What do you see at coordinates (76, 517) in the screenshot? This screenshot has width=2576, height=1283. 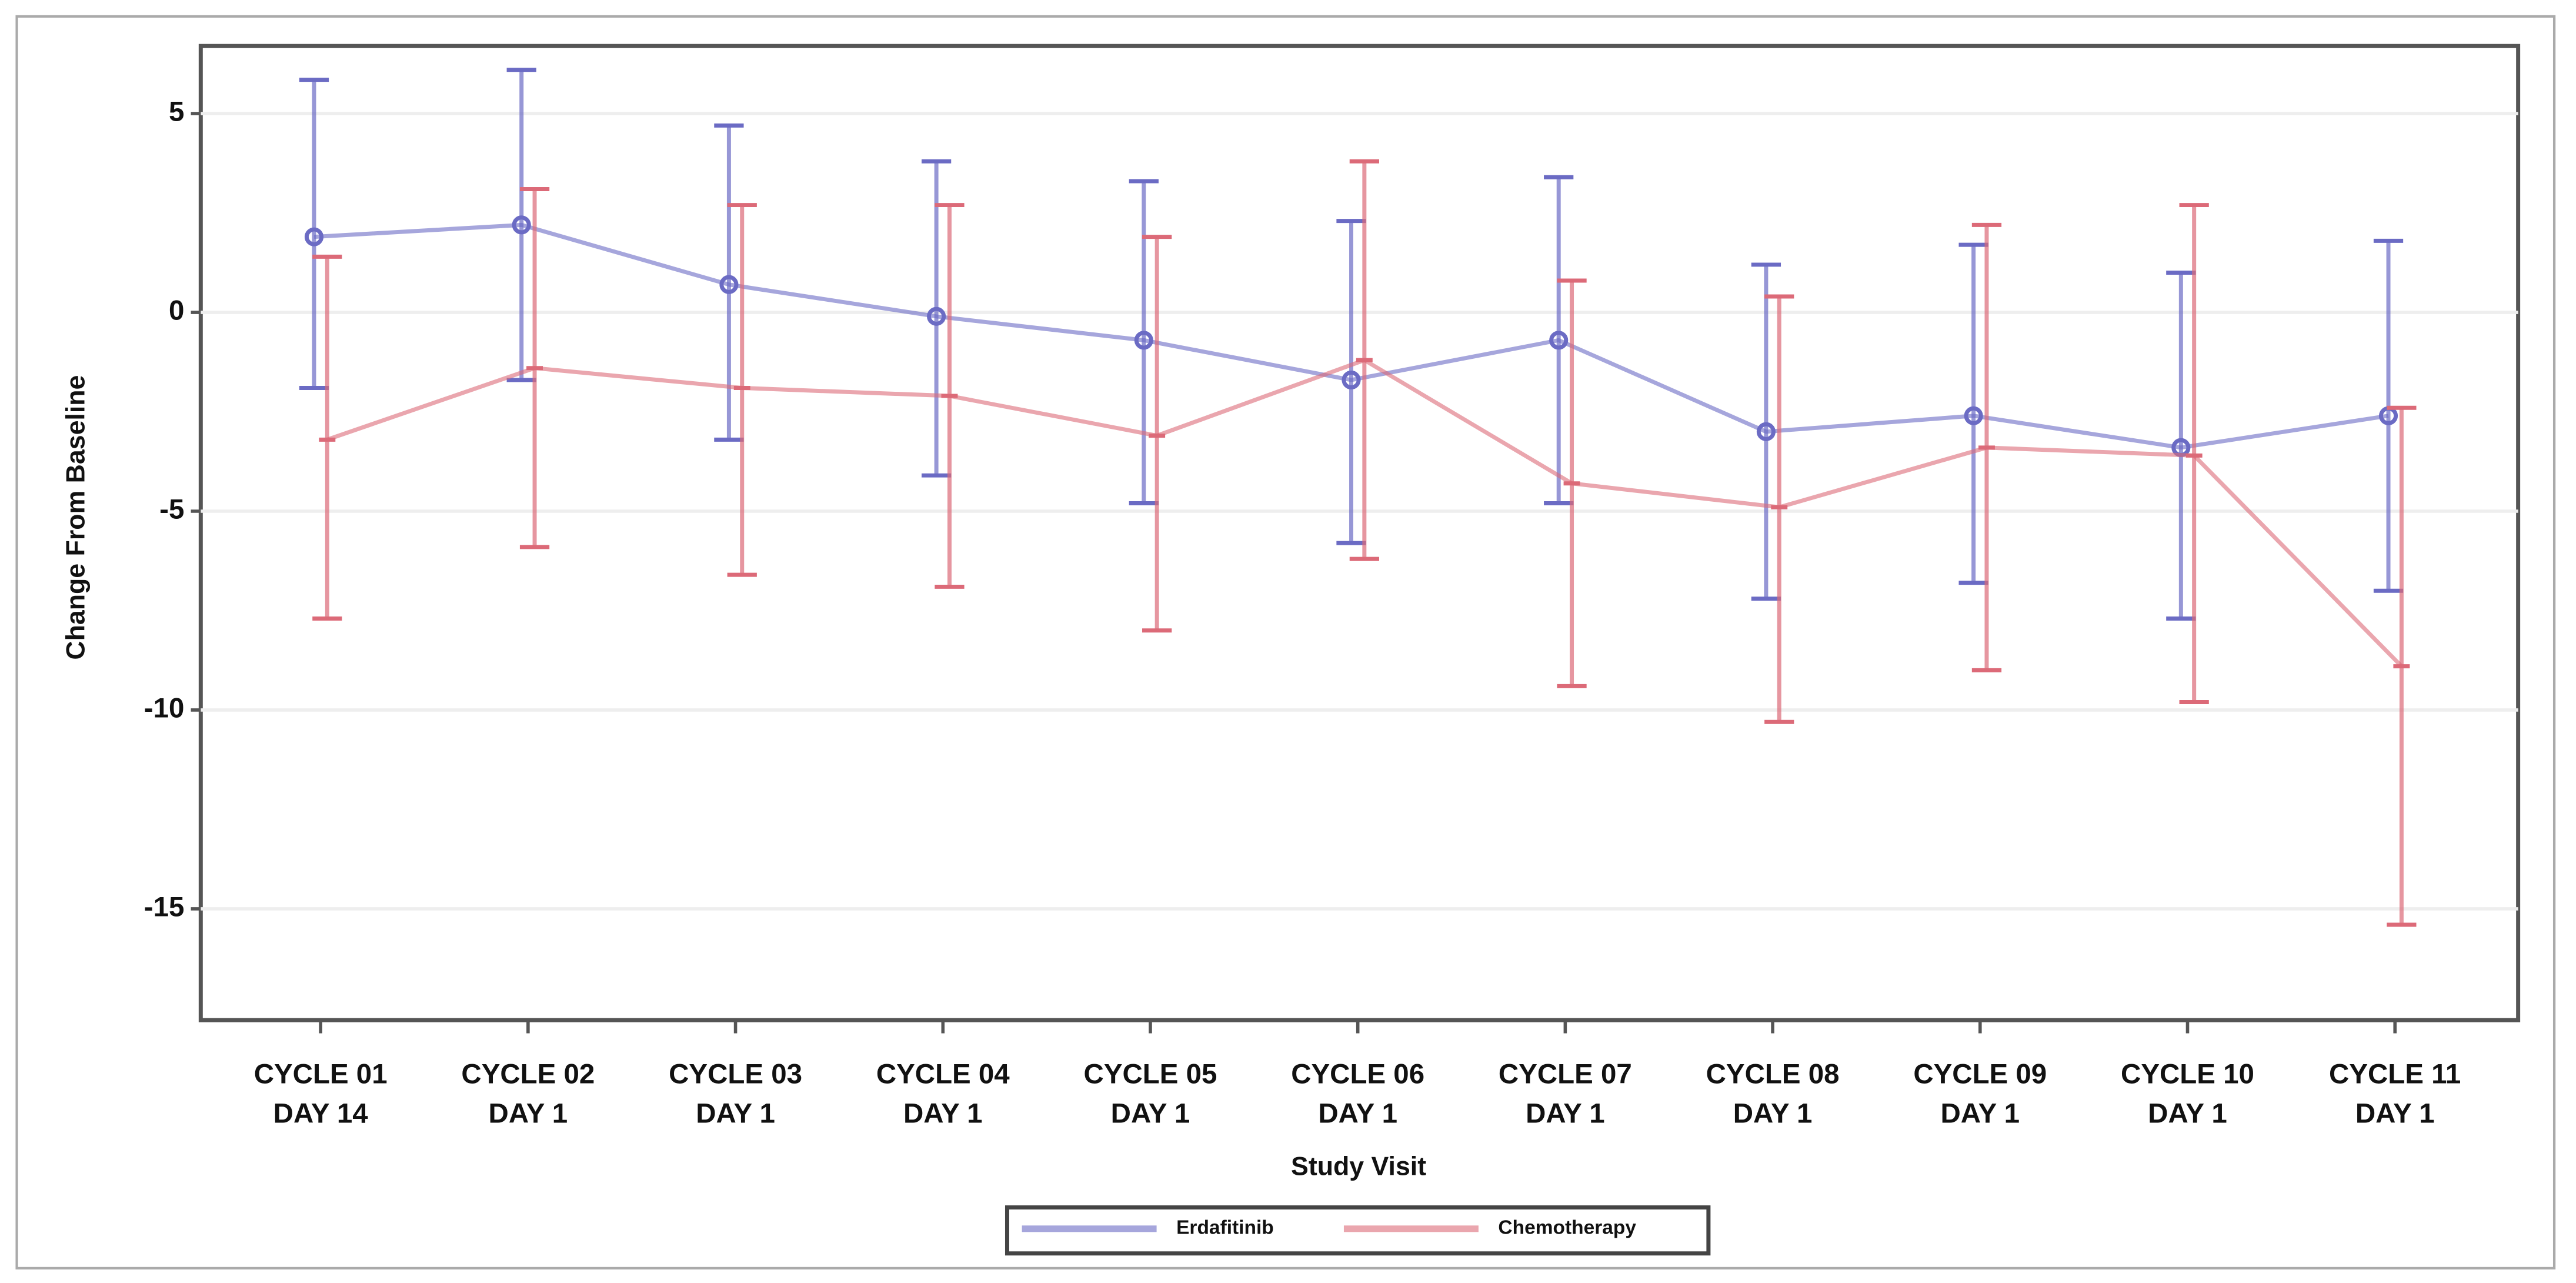 I see `y-axis-label: Change From Baseline` at bounding box center [76, 517].